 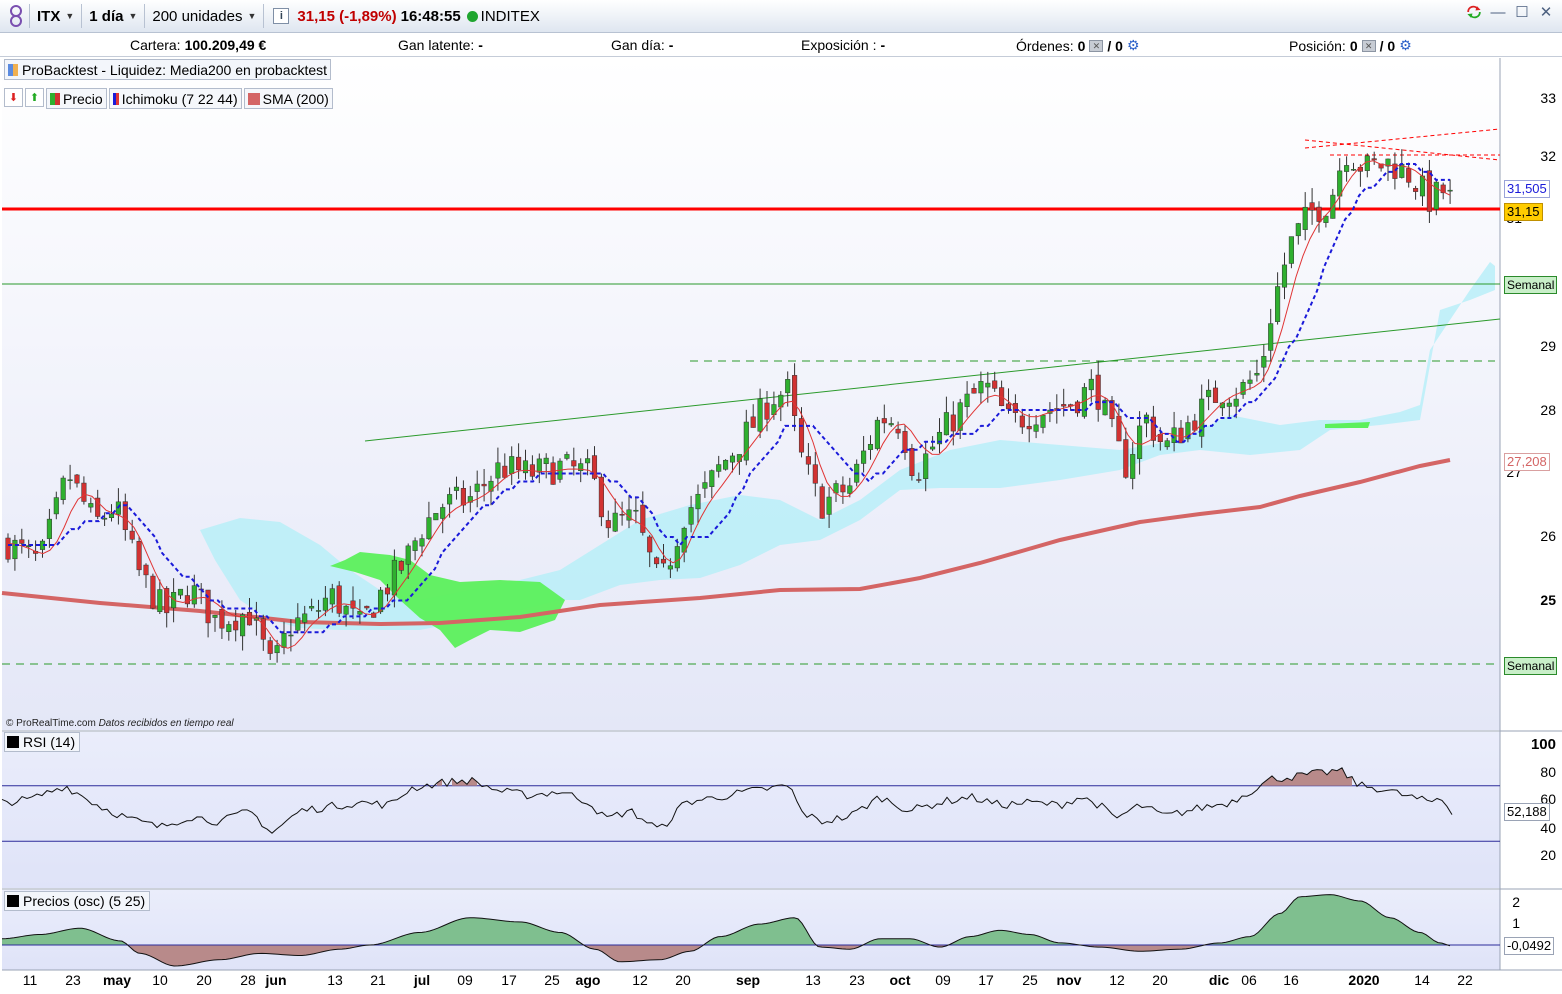 What do you see at coordinates (642, 952) in the screenshot?
I see `osc-negative-fill` at bounding box center [642, 952].